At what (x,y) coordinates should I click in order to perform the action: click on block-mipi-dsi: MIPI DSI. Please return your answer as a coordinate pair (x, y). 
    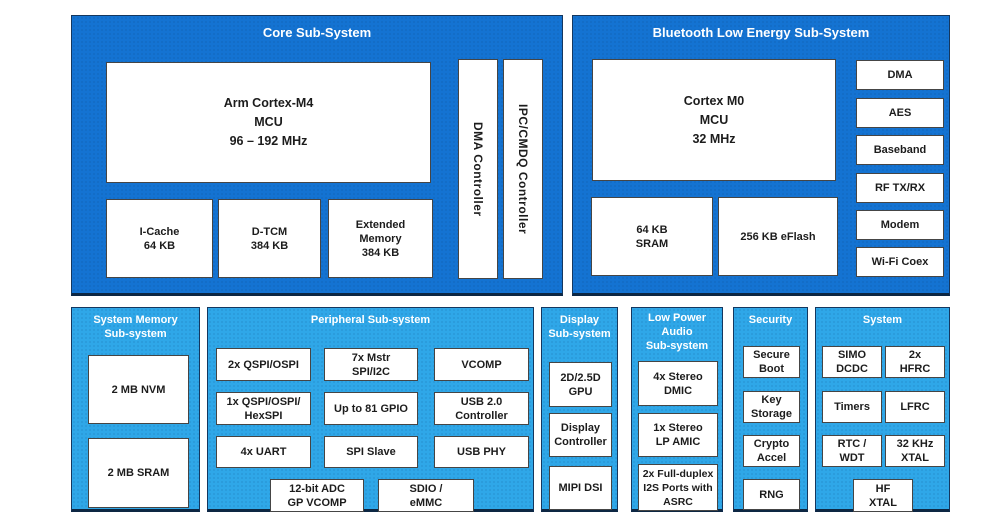
    Looking at the image, I should click on (580, 488).